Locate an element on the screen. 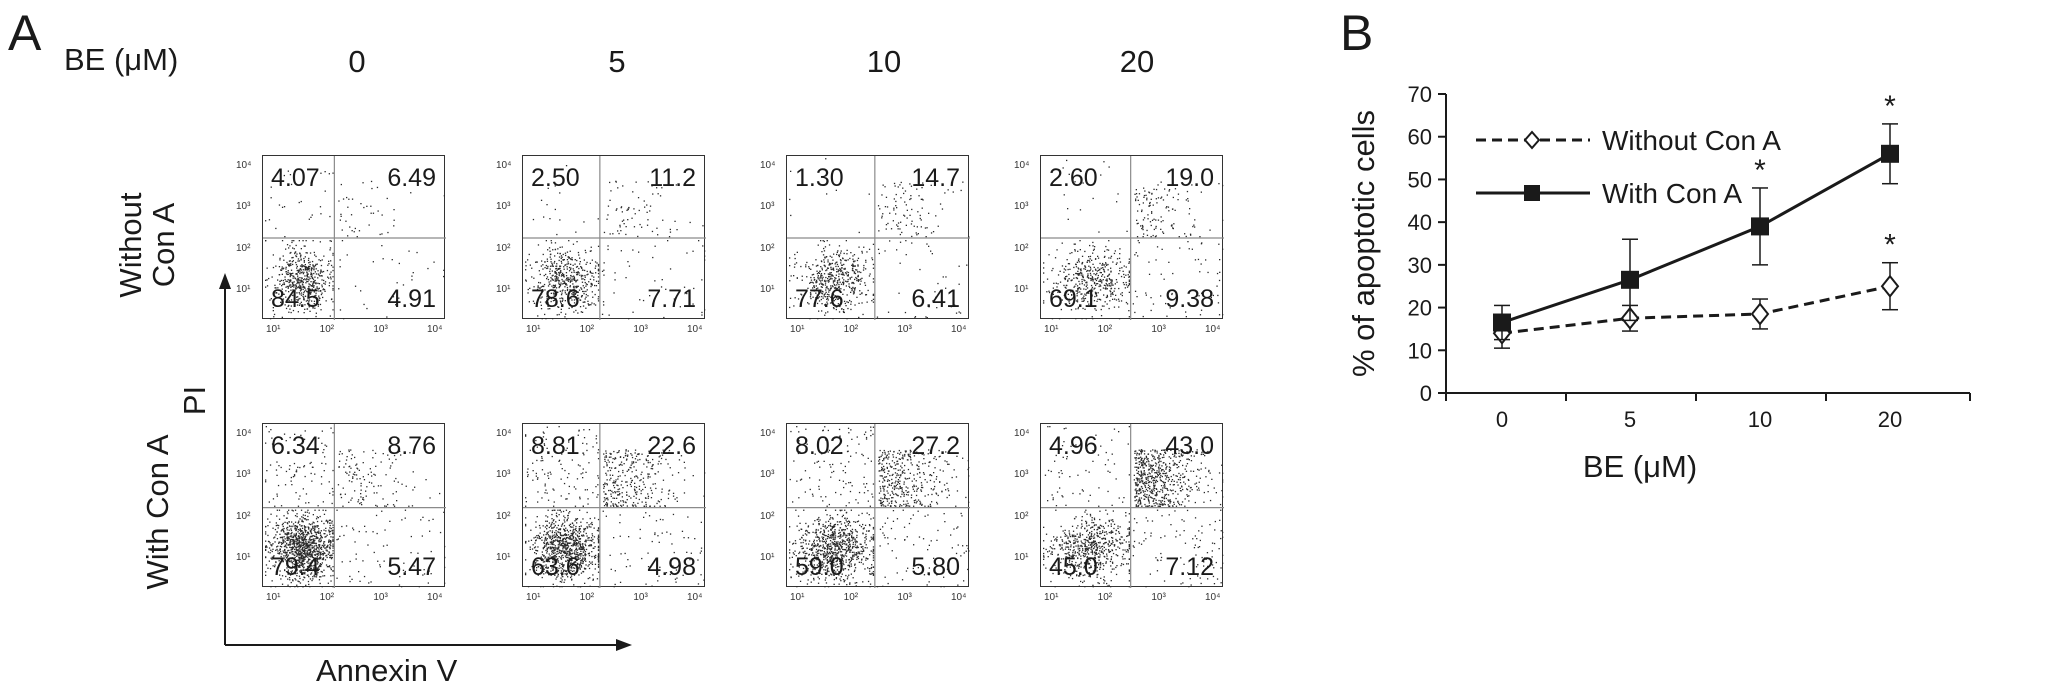 This screenshot has width=2059, height=690. legend-label: With Con A is located at coordinates (1672, 193).